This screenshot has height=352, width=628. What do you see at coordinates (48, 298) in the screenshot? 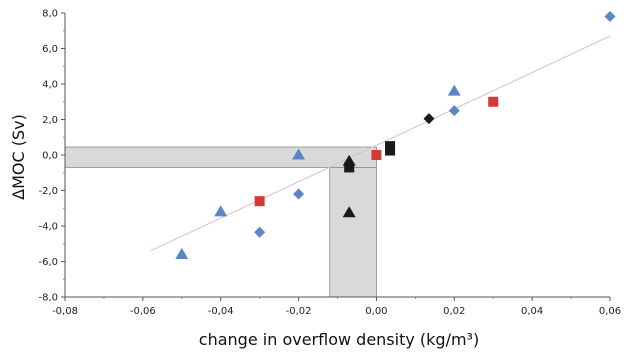
I see `y-tick-label: -8,0` at bounding box center [48, 298].